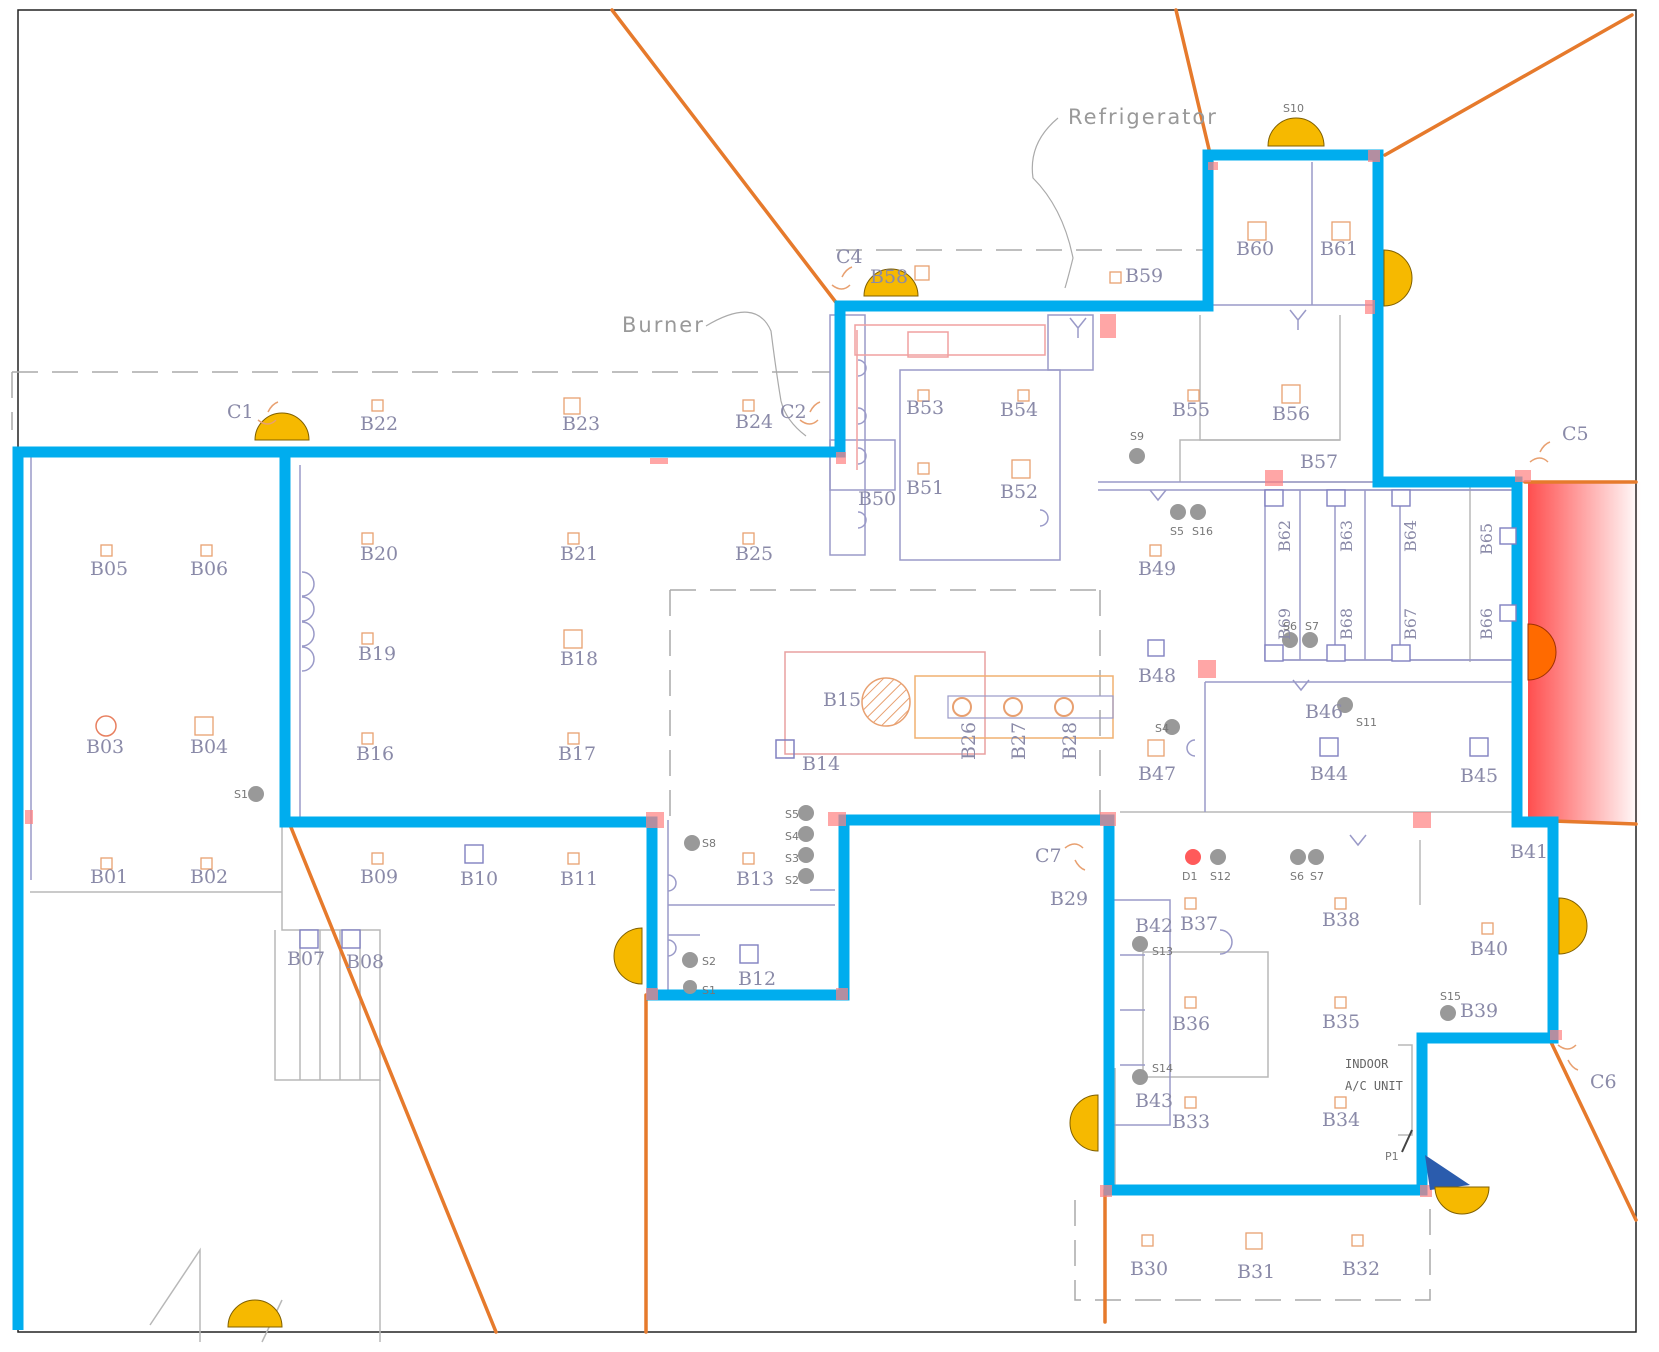 This screenshot has height=1352, width=1659. I want to click on sensor-label: S10, so click(1293, 108).